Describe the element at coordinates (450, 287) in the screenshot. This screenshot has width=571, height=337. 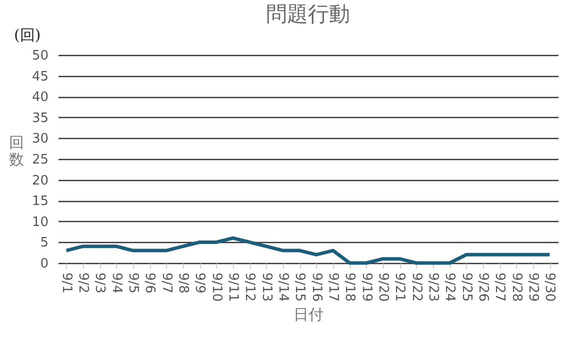
I see `x-tick-label: 9/24` at that location.